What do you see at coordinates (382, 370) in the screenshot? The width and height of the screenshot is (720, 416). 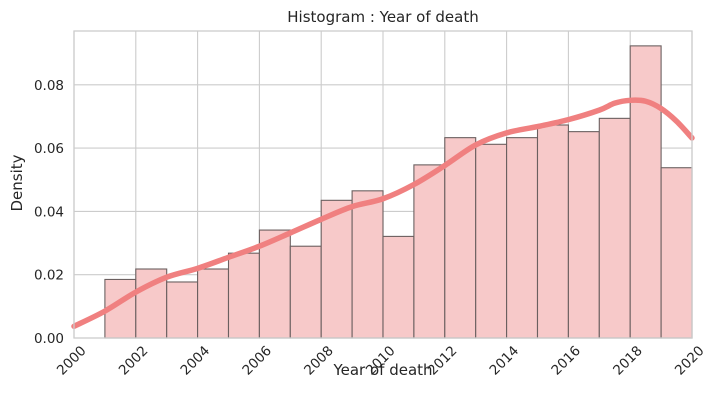 I see `x-axis-label: Year of death` at bounding box center [382, 370].